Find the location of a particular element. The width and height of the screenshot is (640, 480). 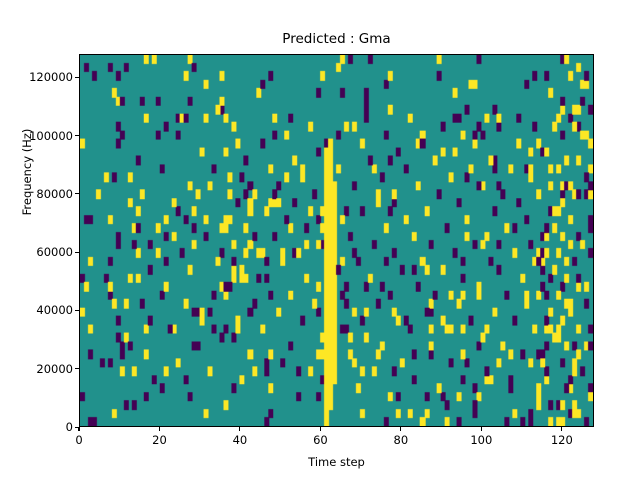

x-tick-label: 100 is located at coordinates (481, 440).